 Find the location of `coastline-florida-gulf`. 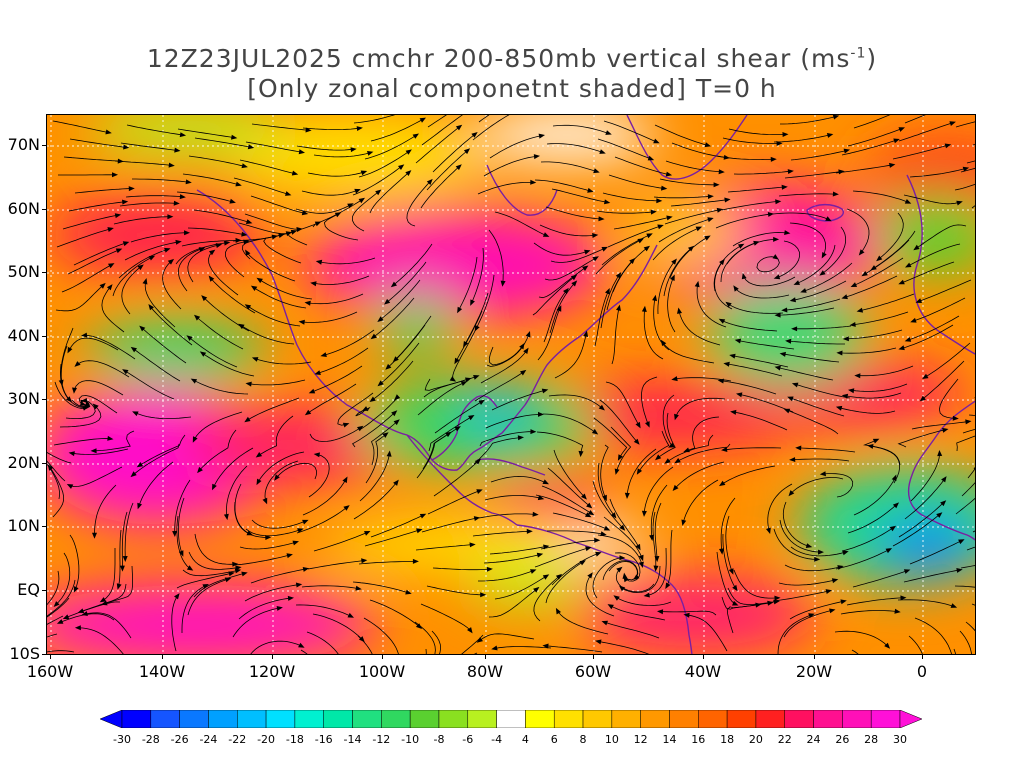

coastline-florida-gulf is located at coordinates (464, 428).